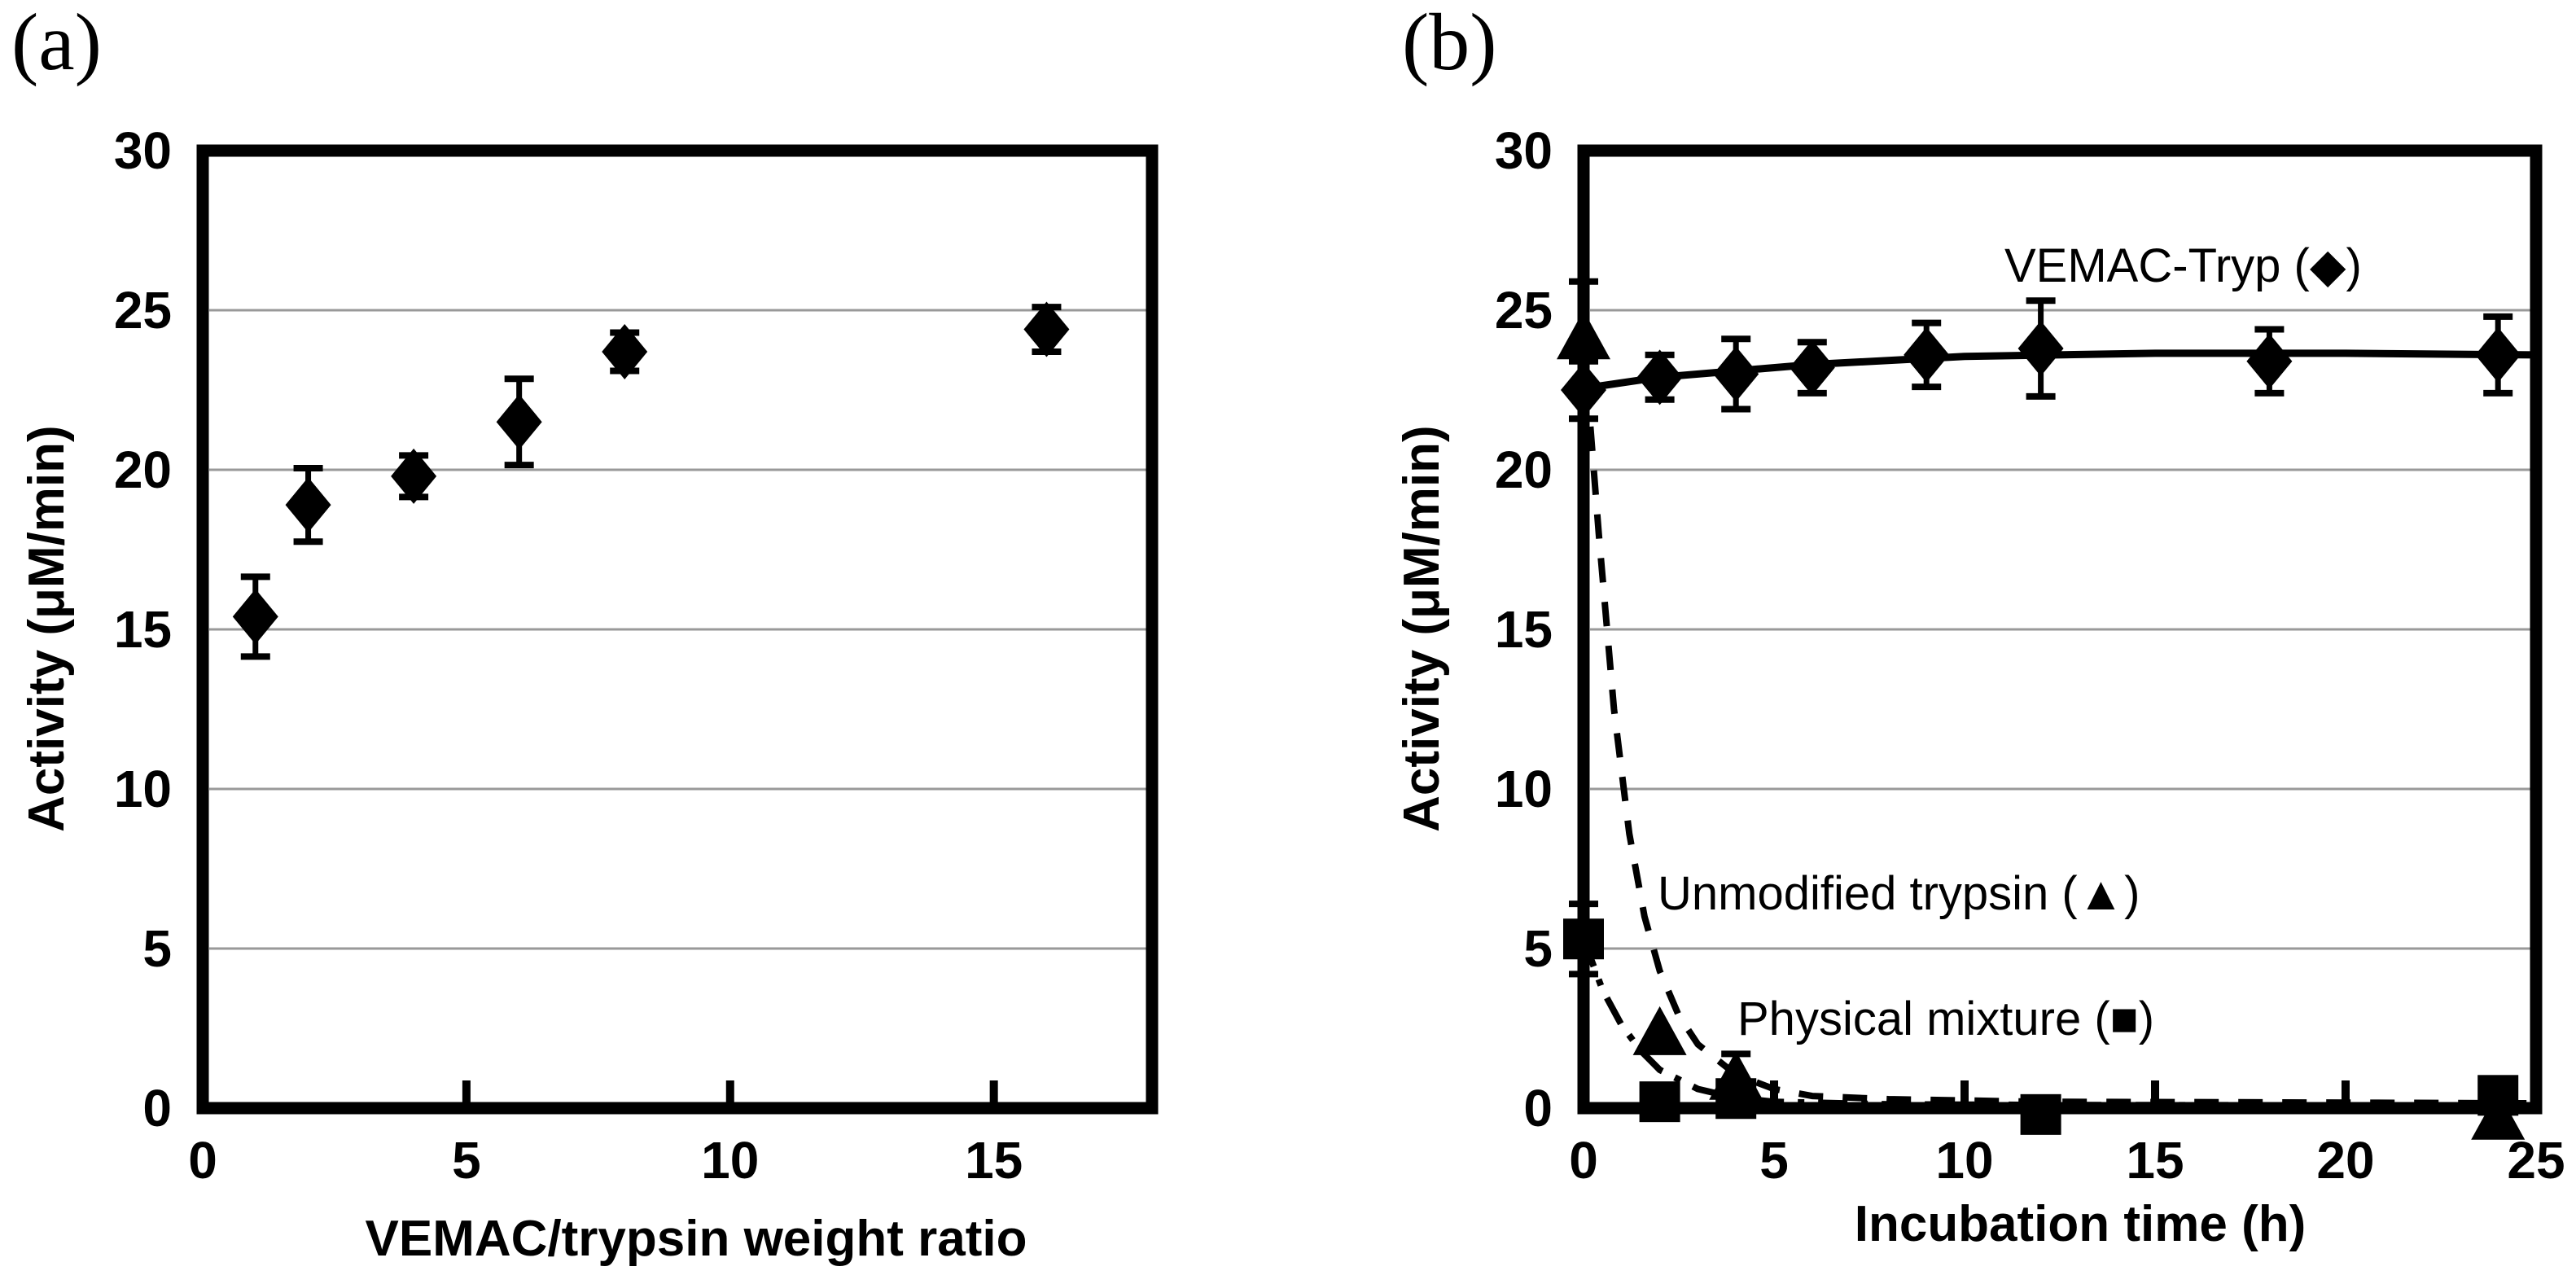 Image resolution: width=2576 pixels, height=1284 pixels. I want to click on panel-a-x-axis-title: VEMAC/trypsin weight ratio, so click(696, 1239).